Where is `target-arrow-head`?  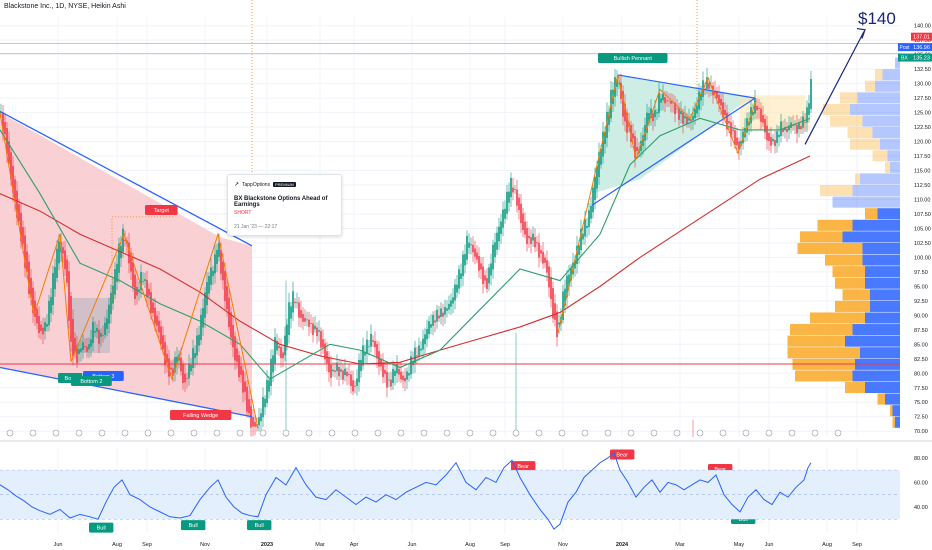 target-arrow-head is located at coordinates (861, 33).